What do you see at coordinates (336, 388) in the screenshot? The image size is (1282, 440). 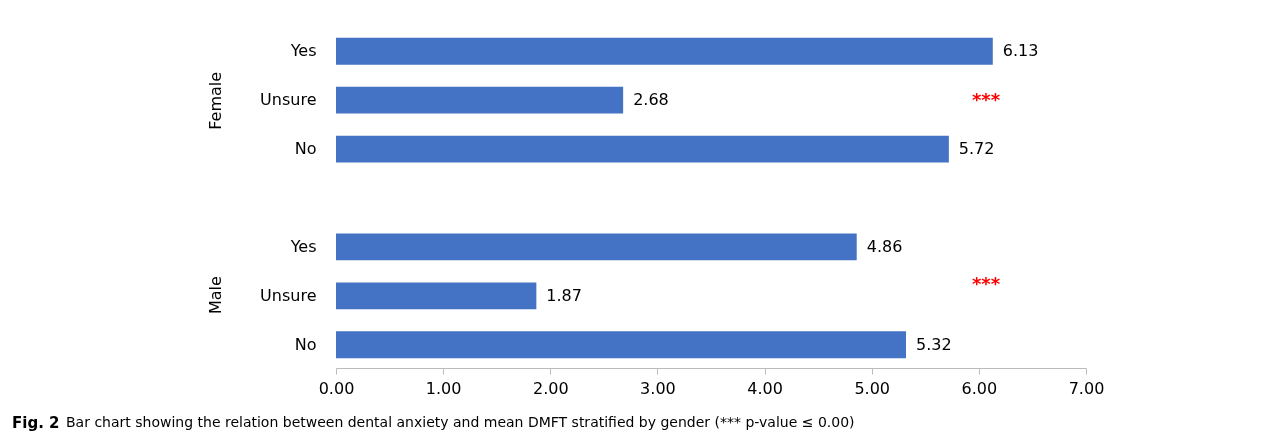 I see `x-tick-label: 0.00` at bounding box center [336, 388].